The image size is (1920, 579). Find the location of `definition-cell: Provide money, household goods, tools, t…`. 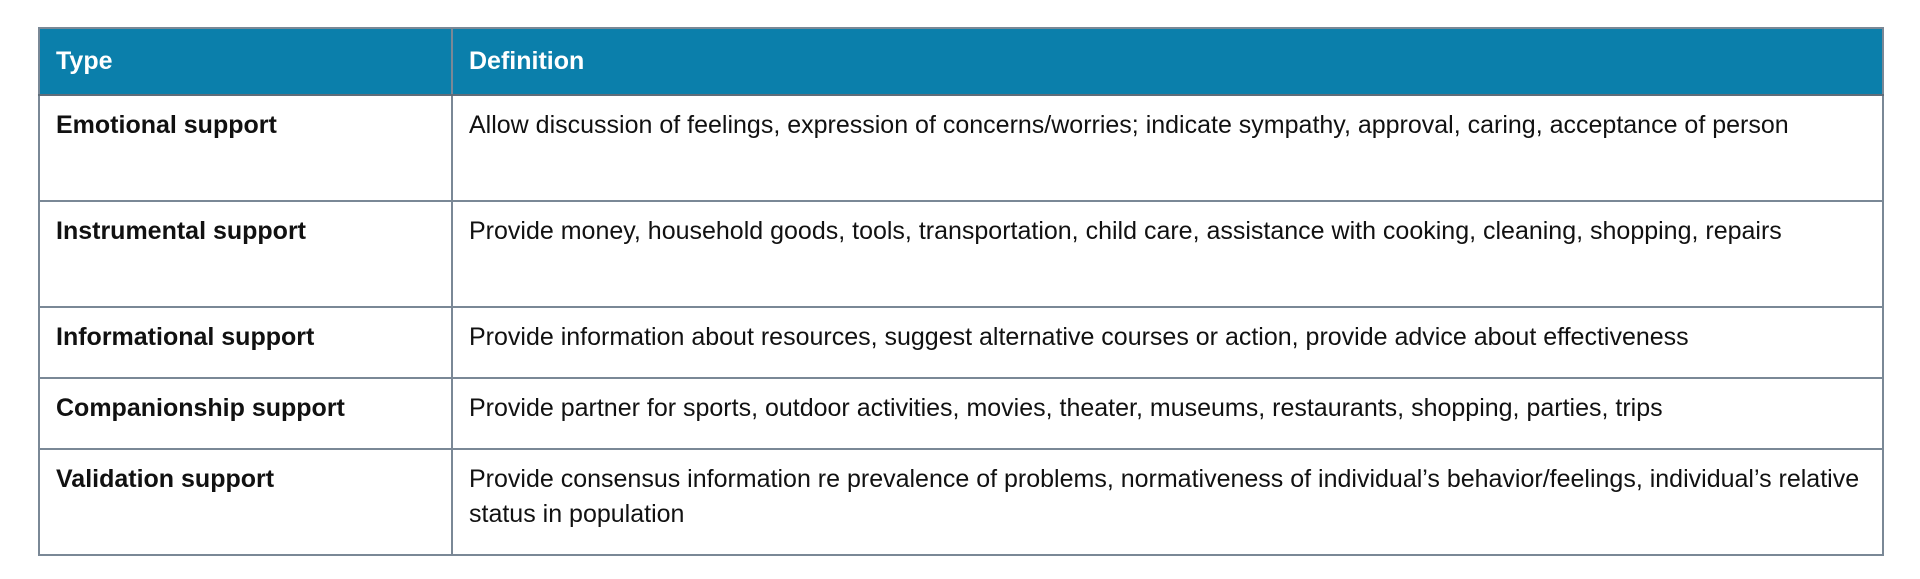

definition-cell: Provide money, household goods, tools, t… is located at coordinates (1167, 254).